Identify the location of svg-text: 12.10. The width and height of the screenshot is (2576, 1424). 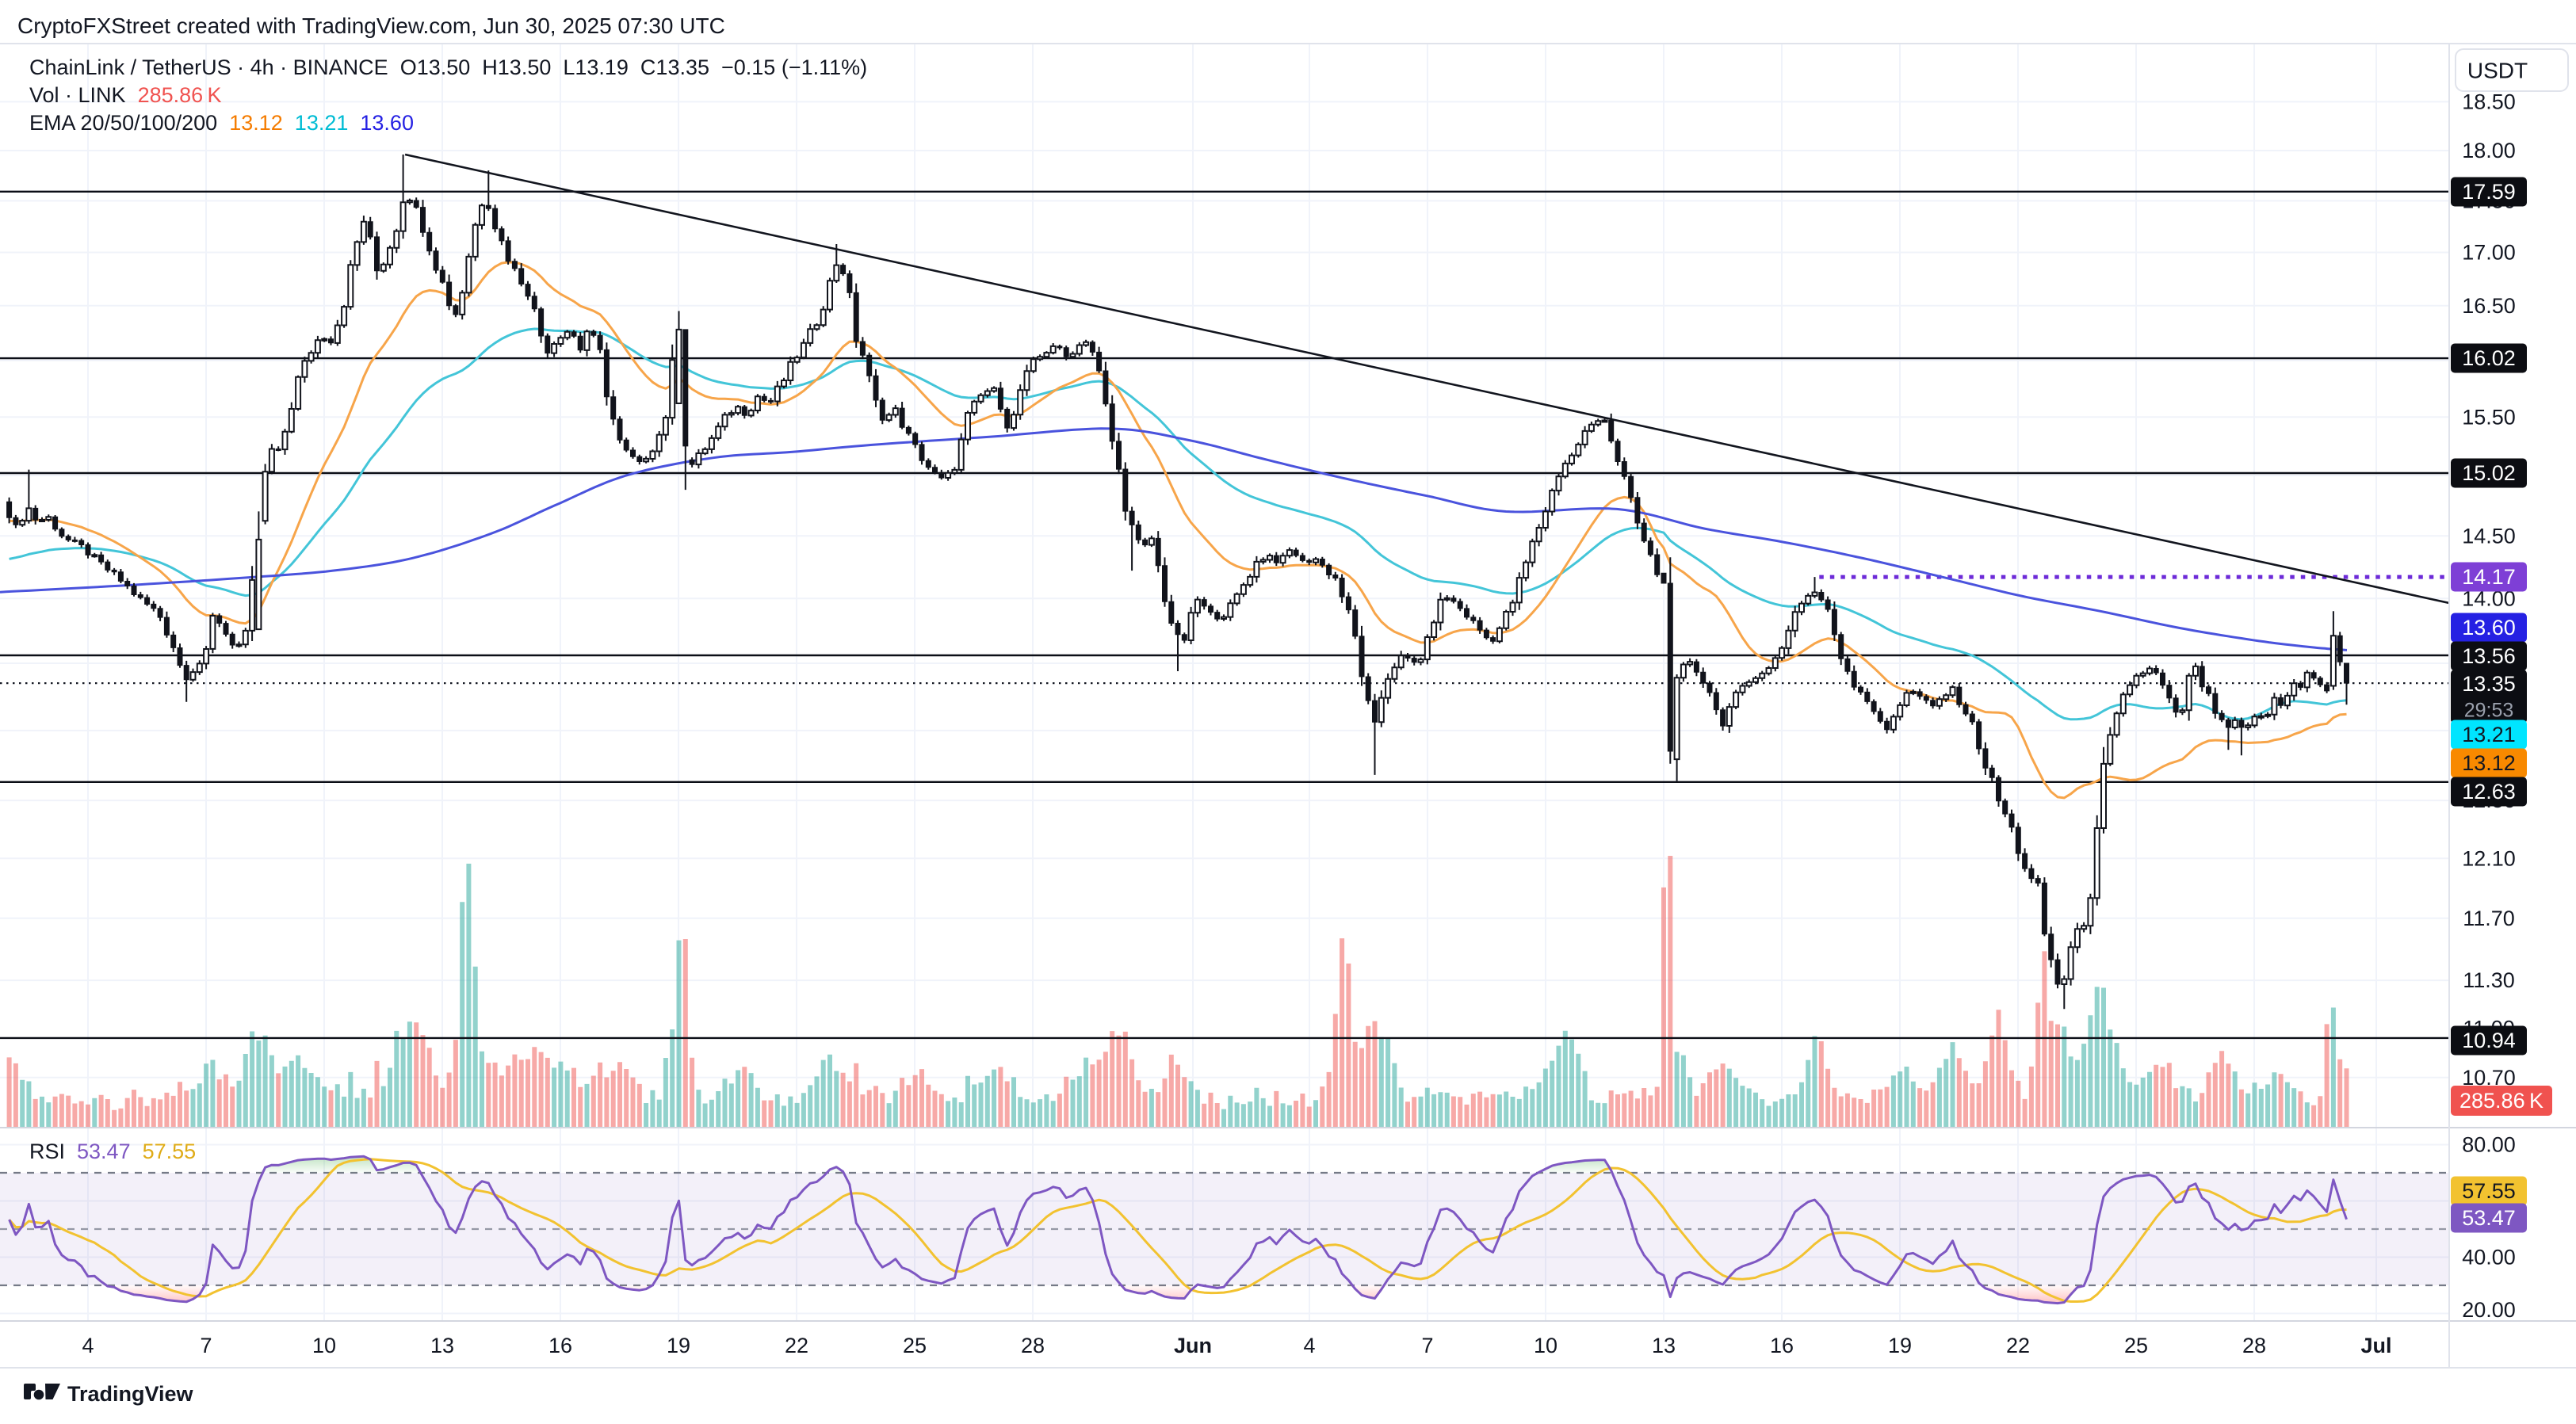
(2489, 858).